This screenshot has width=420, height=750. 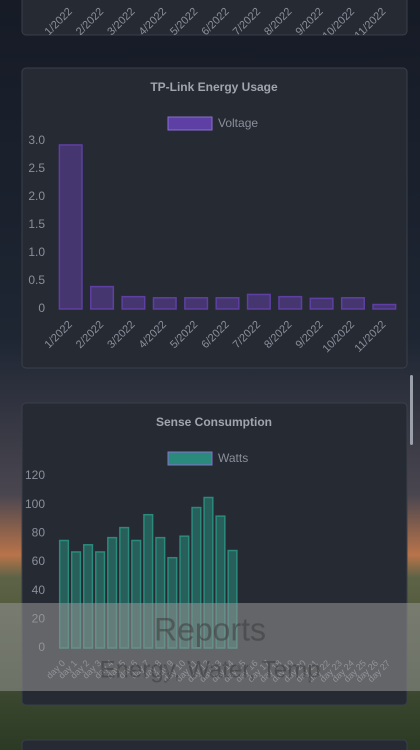 I want to click on y-tick-label: 40, so click(x=39, y=590).